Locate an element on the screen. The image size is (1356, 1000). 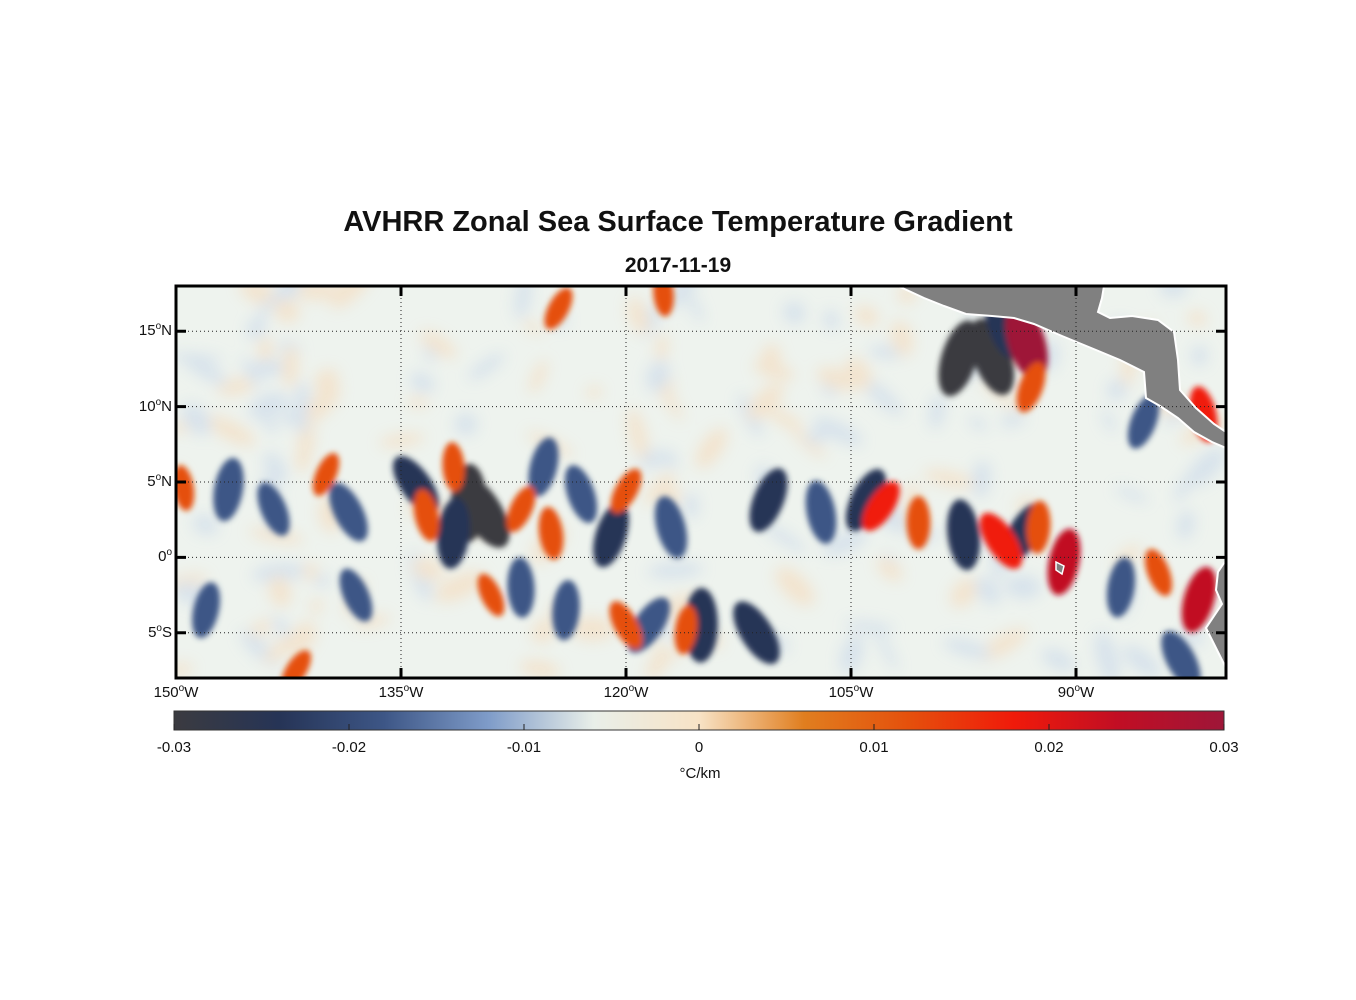
land-galapagos is located at coordinates (1060, 568).